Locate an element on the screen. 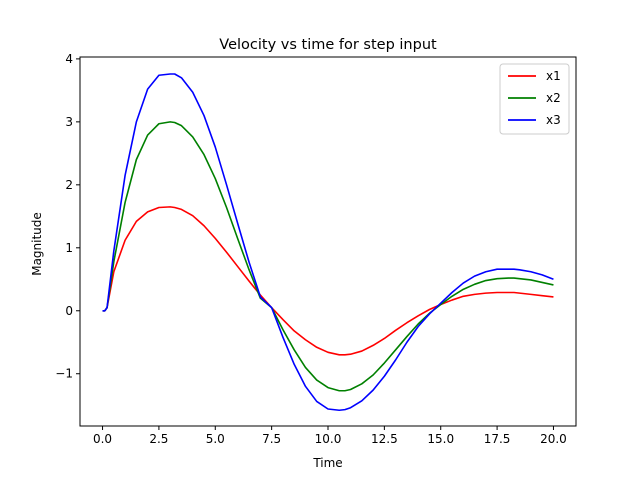 The width and height of the screenshot is (640, 480). legend-box is located at coordinates (534, 99).